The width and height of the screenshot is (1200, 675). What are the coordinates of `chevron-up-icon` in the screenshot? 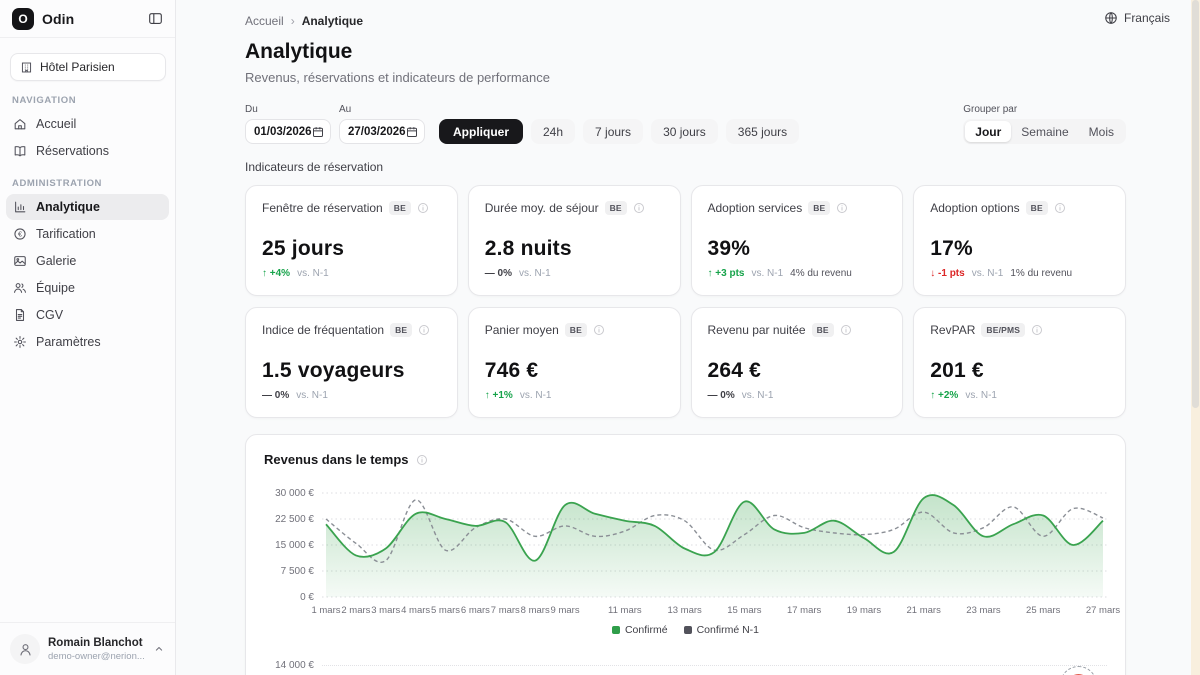 It's located at (159, 649).